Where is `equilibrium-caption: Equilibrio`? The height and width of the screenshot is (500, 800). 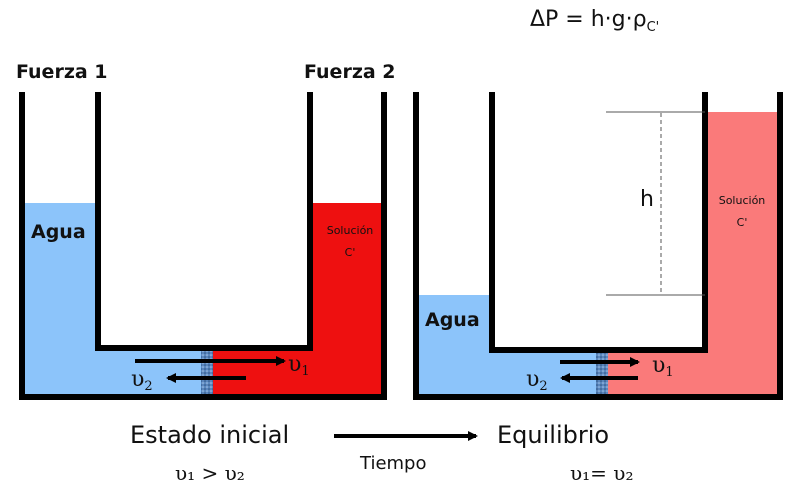 equilibrium-caption: Equilibrio is located at coordinates (553, 435).